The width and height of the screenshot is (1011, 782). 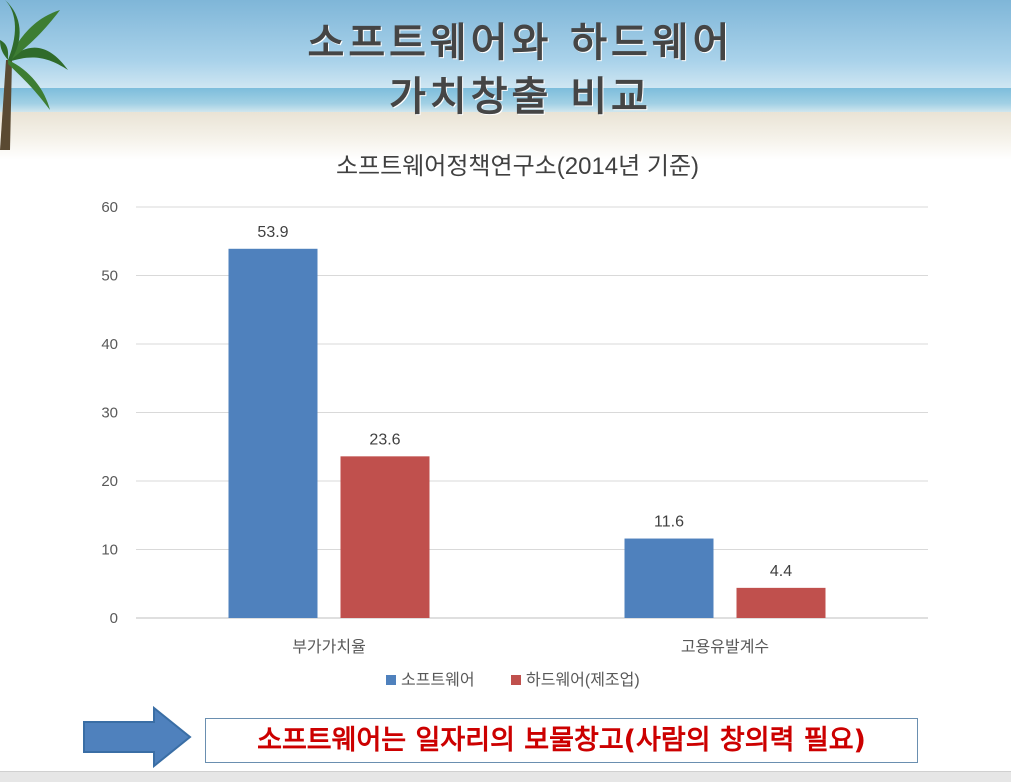 I want to click on legend: 소프트웨어 하드웨어(제조업), so click(x=513, y=680).